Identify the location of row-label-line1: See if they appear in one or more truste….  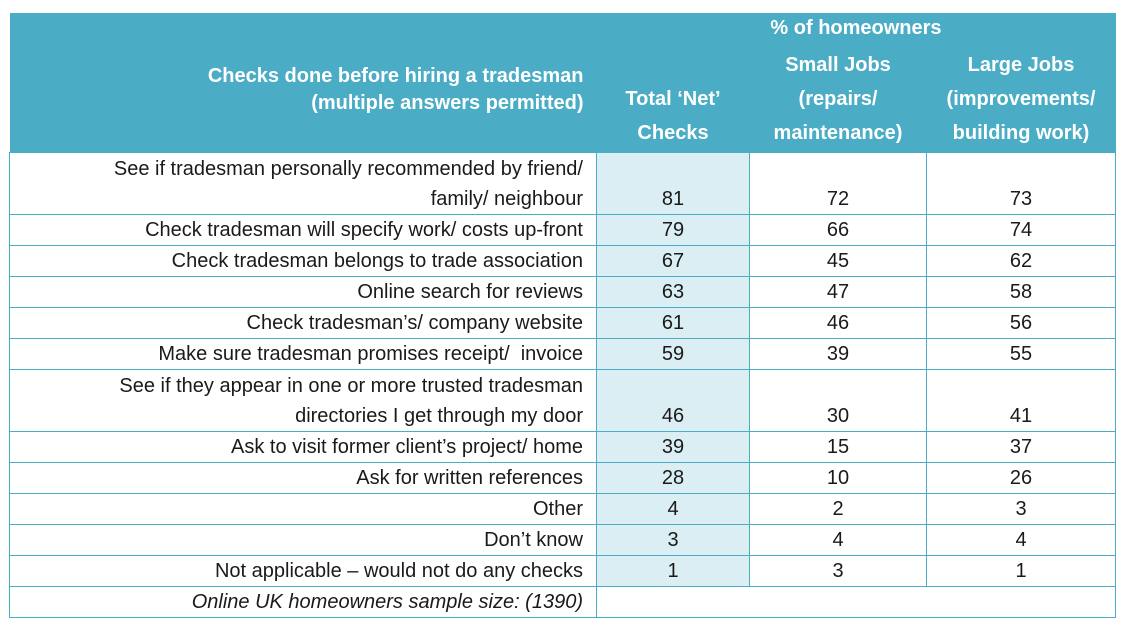
(351, 386).